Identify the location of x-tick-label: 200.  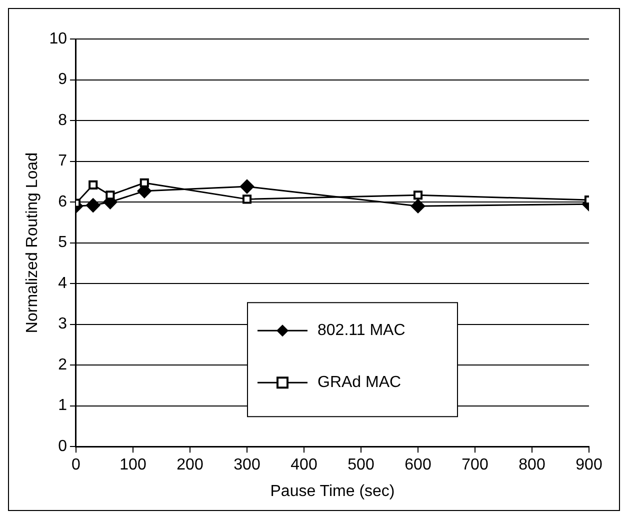
(190, 465).